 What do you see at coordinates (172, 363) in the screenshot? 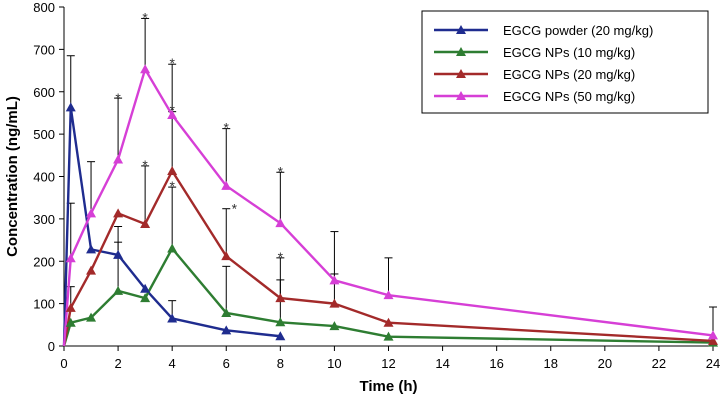
I see `x-tick-label: 4` at bounding box center [172, 363].